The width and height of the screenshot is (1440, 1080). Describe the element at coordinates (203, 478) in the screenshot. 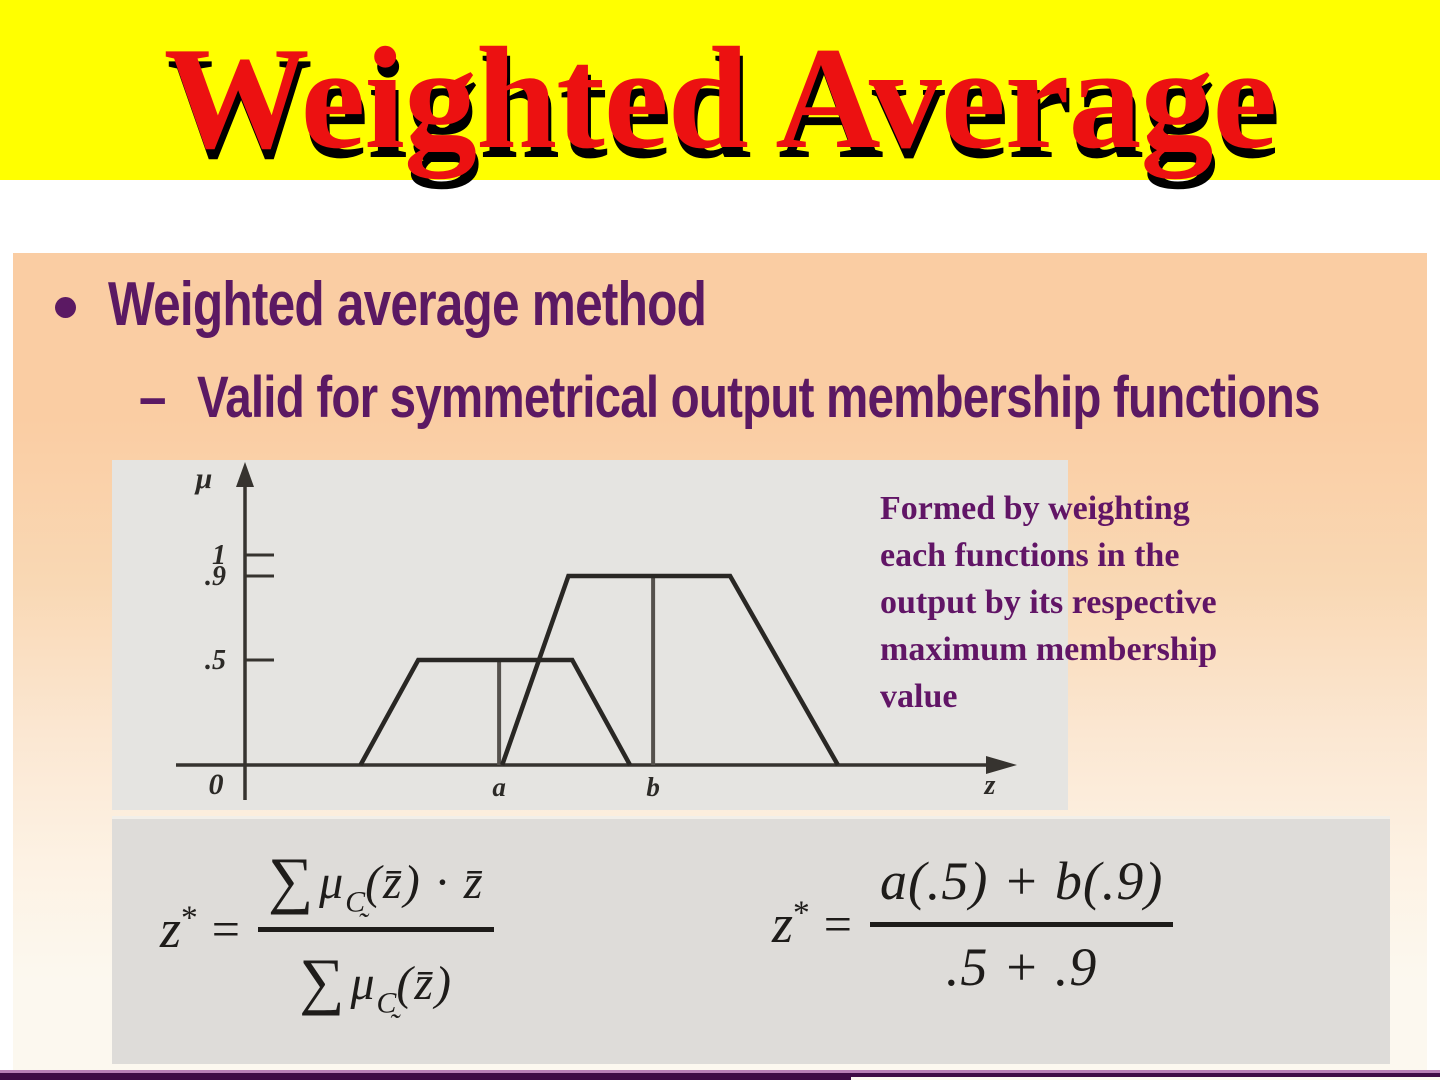

I see `svg-text: μ` at that location.